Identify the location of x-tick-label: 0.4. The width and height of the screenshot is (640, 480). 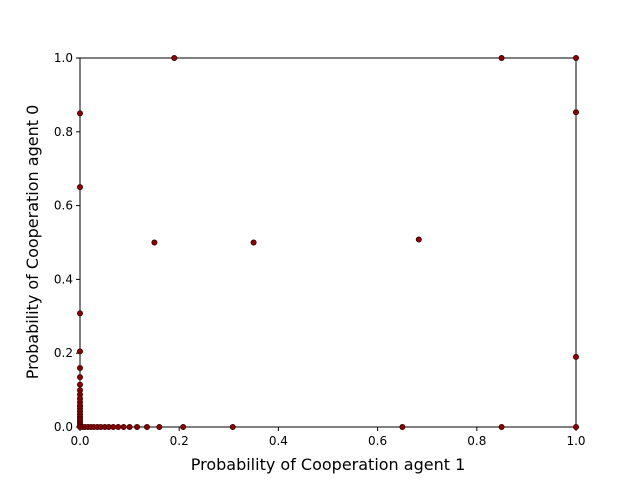
(278, 441).